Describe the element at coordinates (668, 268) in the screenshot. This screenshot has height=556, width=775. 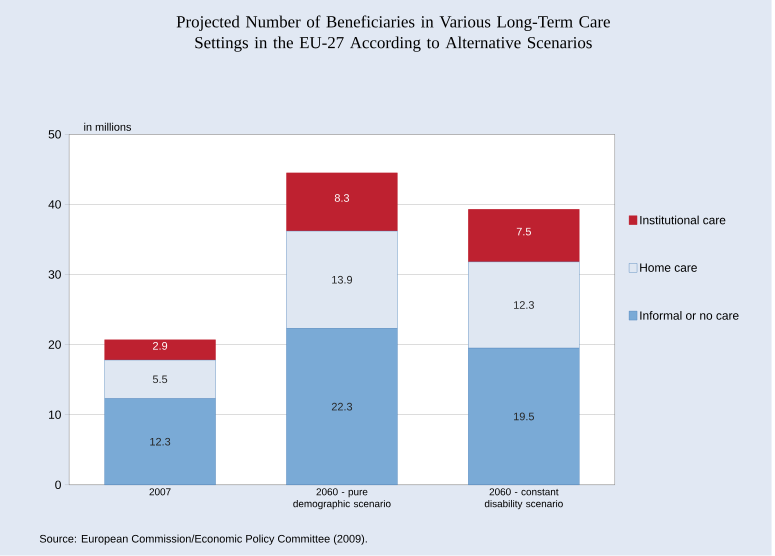
I see `legend-label: Home care` at that location.